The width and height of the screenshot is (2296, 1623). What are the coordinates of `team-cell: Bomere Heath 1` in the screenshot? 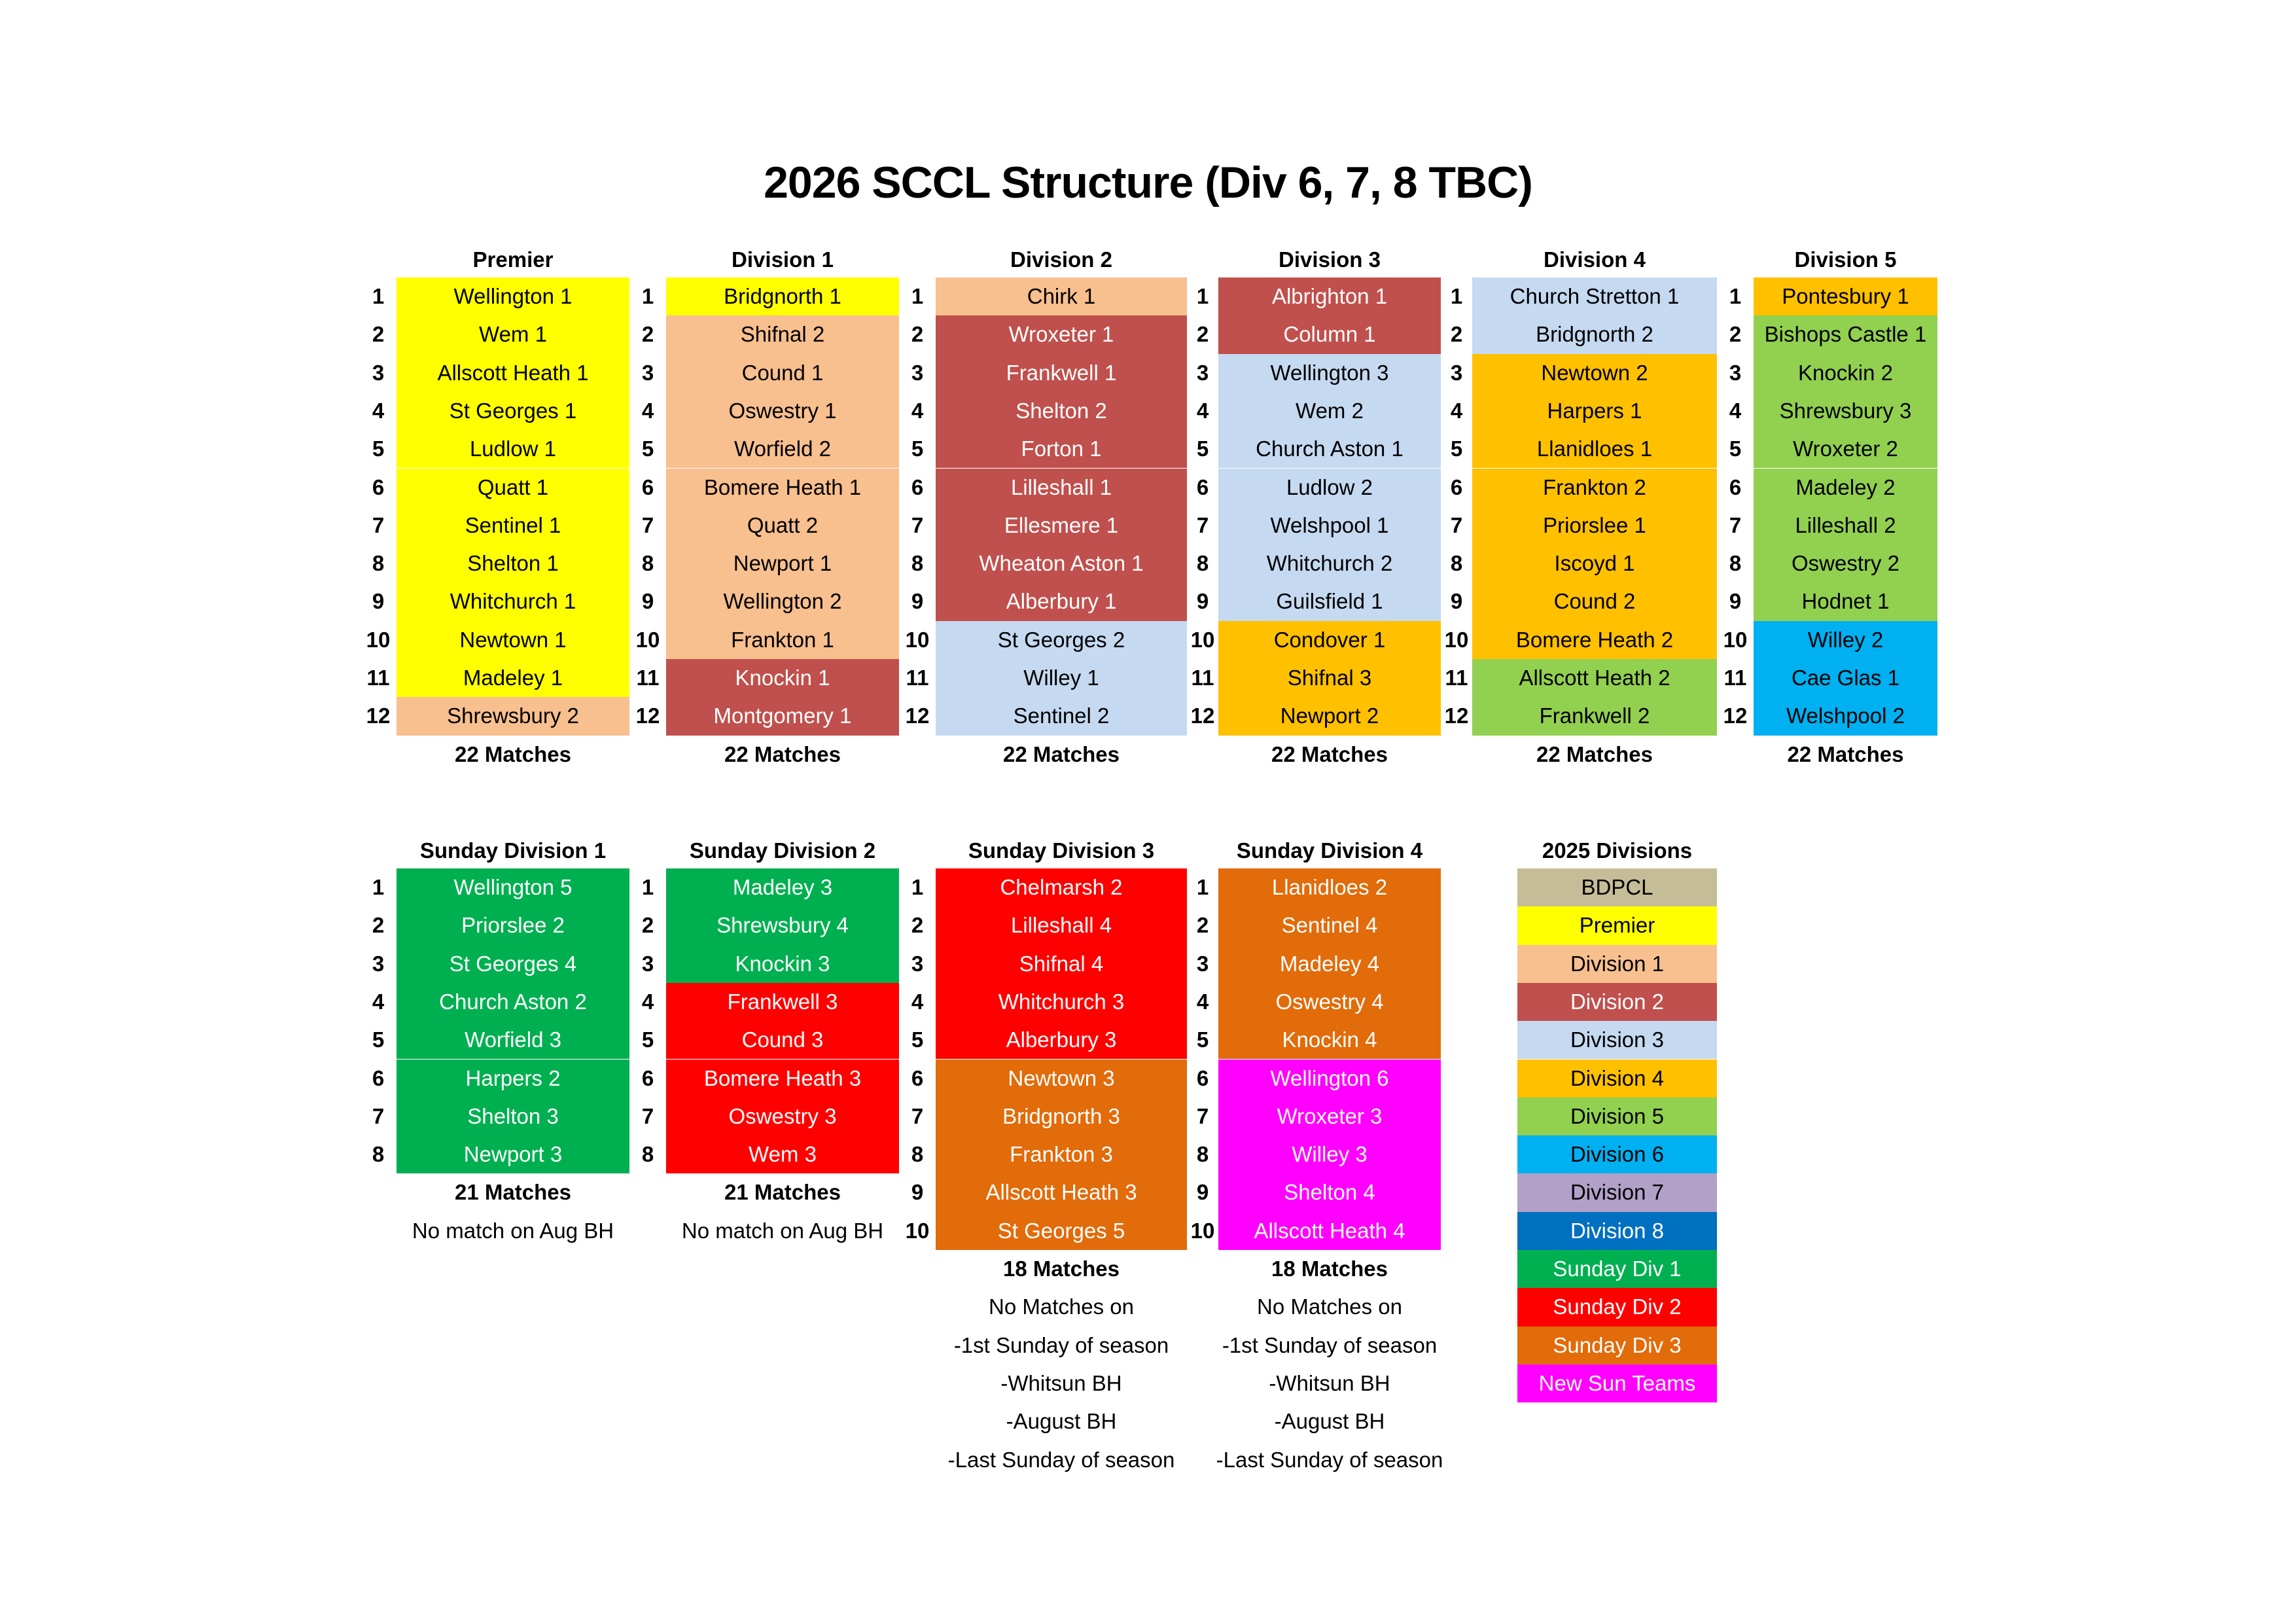 It's located at (783, 487).